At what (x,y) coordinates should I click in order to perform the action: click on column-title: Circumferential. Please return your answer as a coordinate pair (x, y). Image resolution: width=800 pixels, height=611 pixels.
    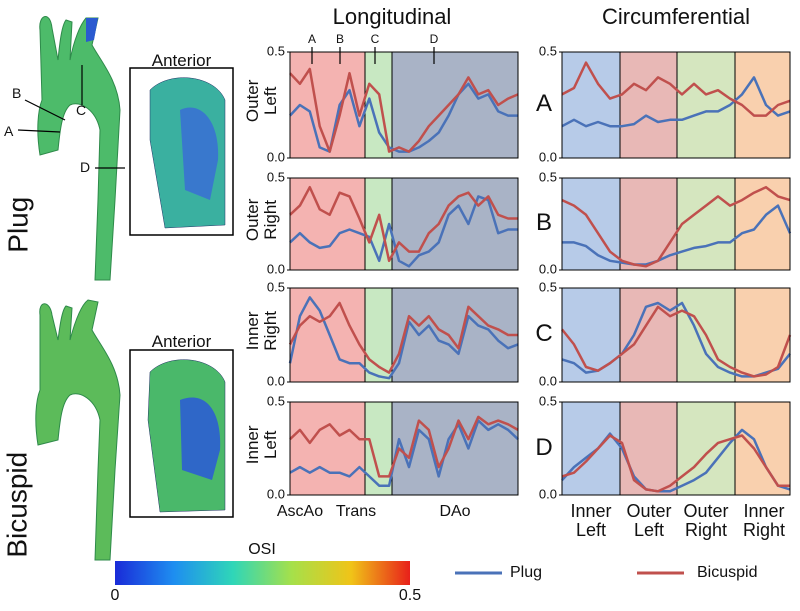
    Looking at the image, I should click on (676, 16).